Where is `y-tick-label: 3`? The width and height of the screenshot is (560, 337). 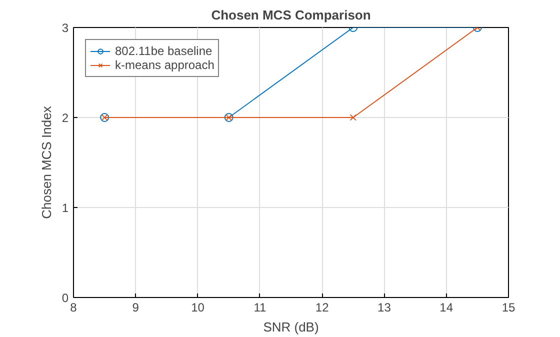 y-tick-label: 3 is located at coordinates (65, 28).